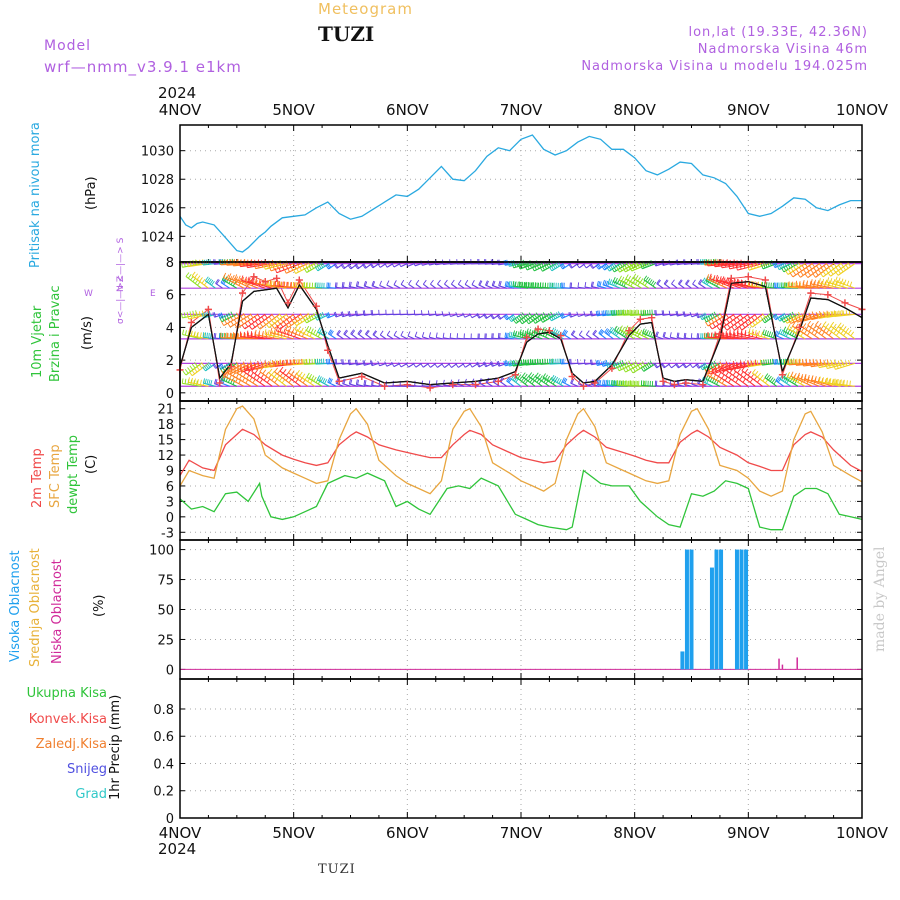 This screenshot has height=900, width=900. Describe the element at coordinates (165, 410) in the screenshot. I see `y-tick-label: 21` at that location.